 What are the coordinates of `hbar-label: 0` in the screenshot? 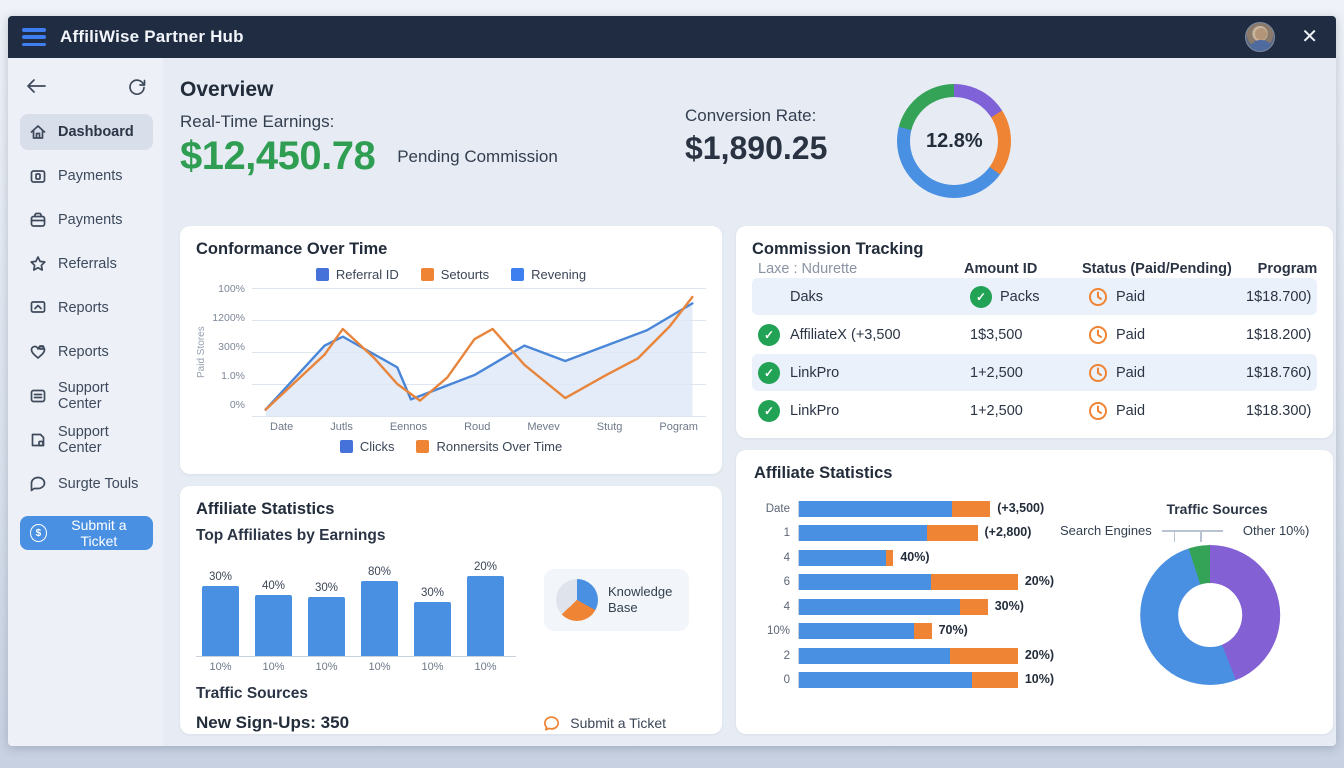 It's located at (786, 680).